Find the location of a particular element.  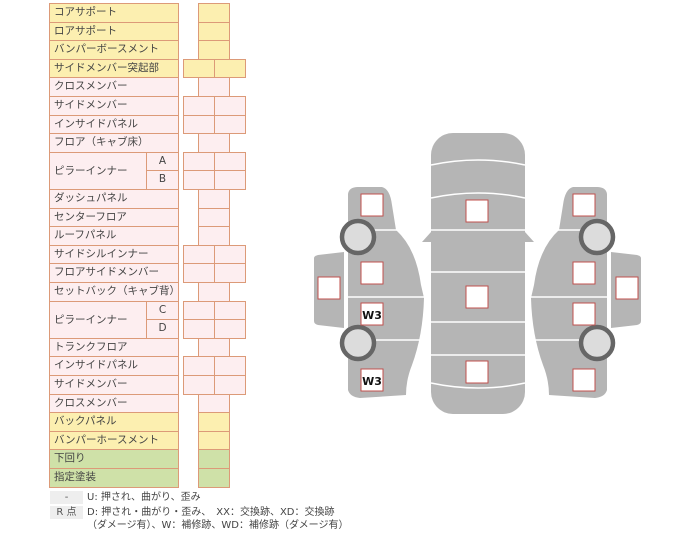

right-door is located at coordinates (626, 290).